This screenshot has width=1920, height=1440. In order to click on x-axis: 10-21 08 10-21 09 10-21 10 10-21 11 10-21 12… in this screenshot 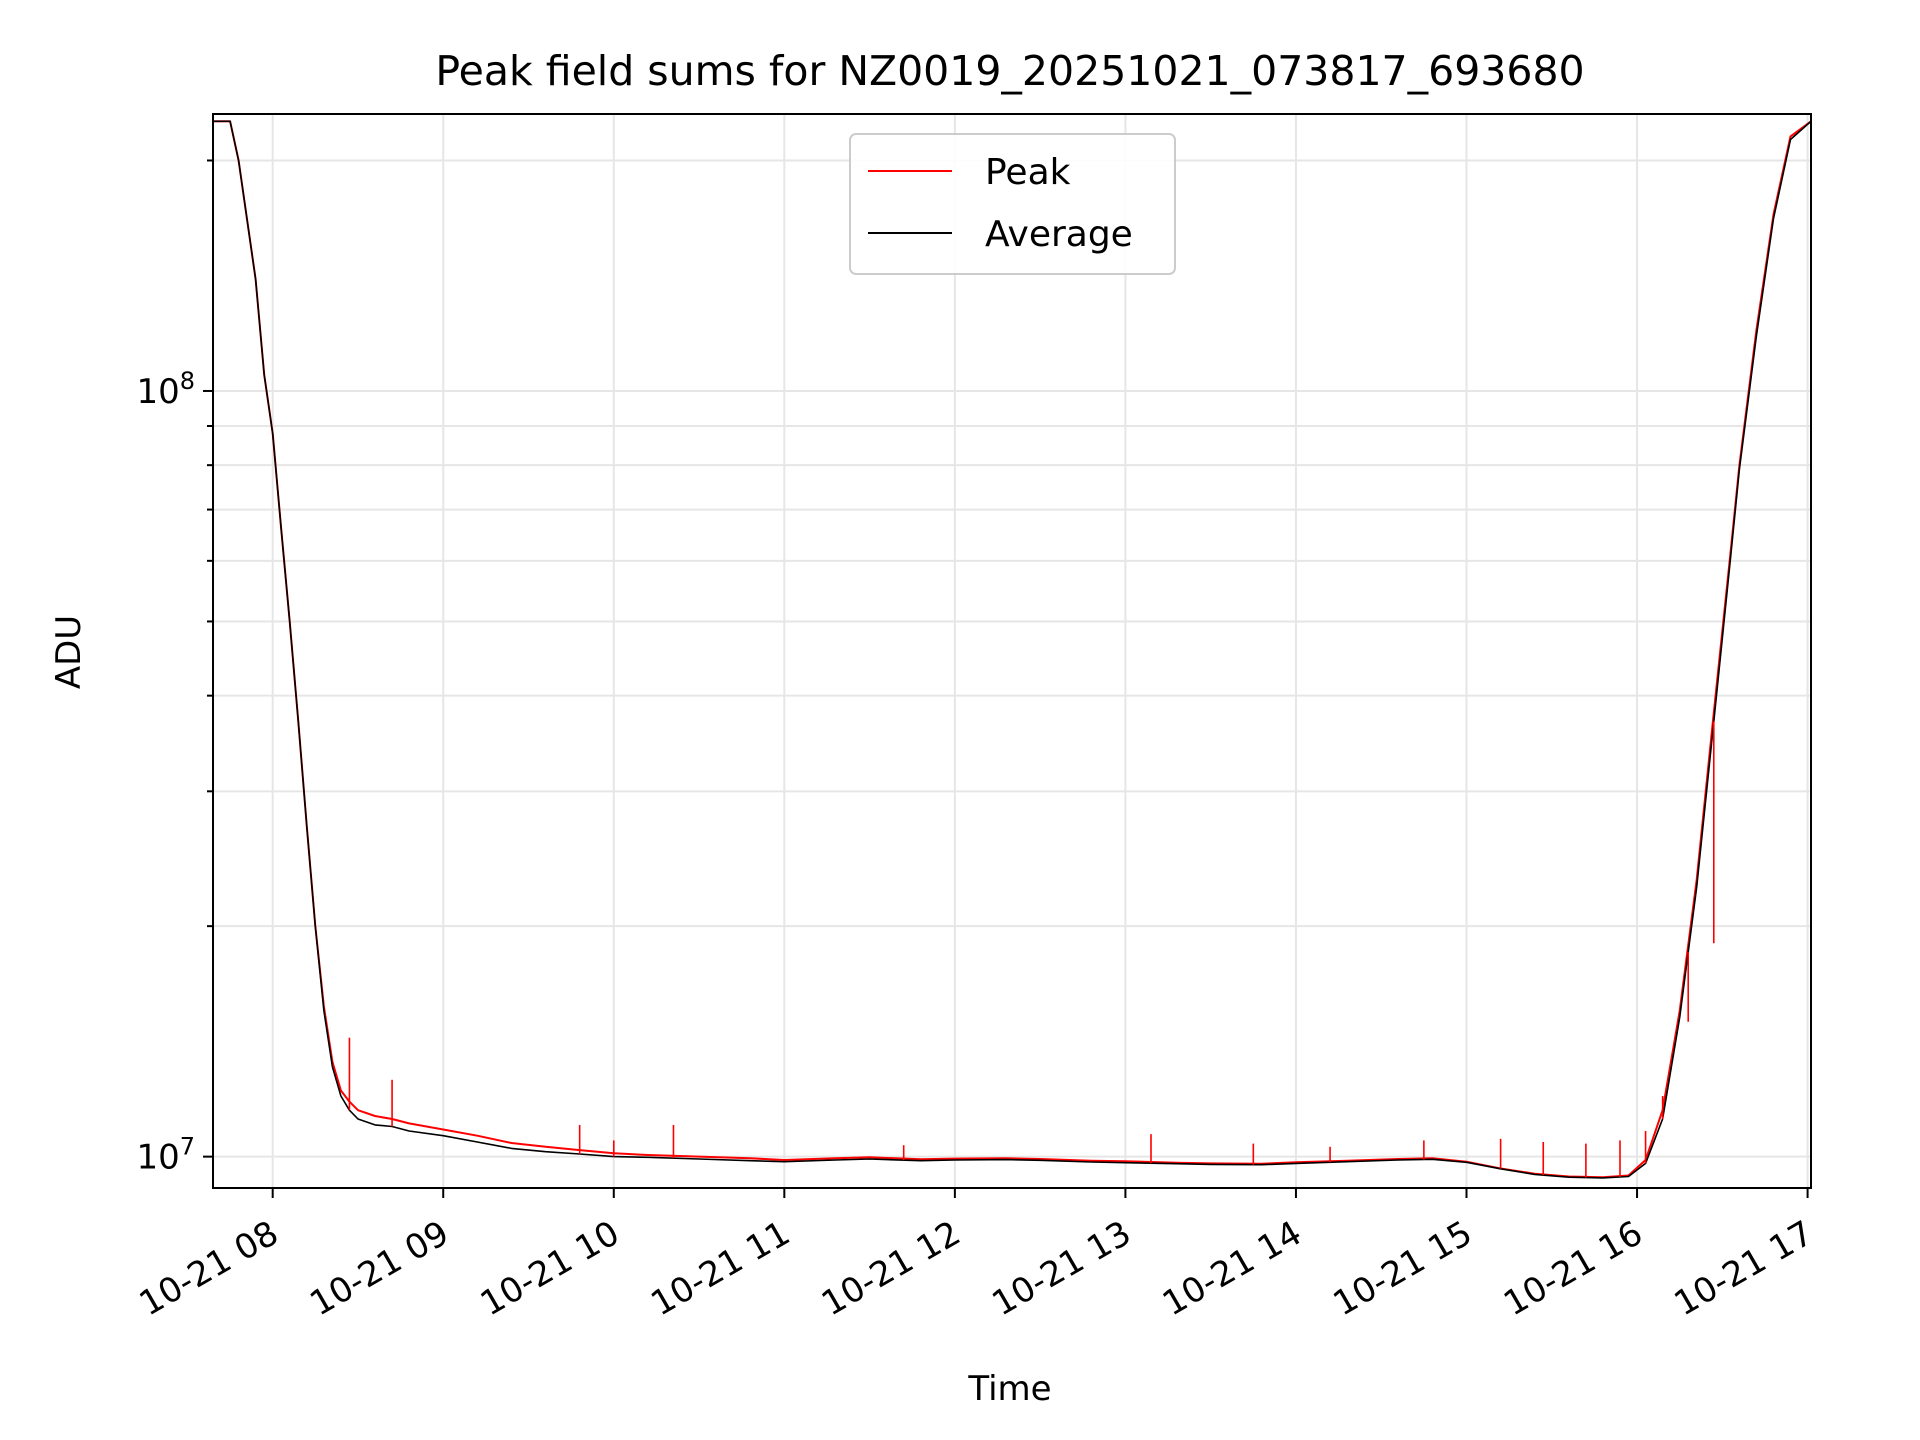, I will do `click(976, 1256)`.